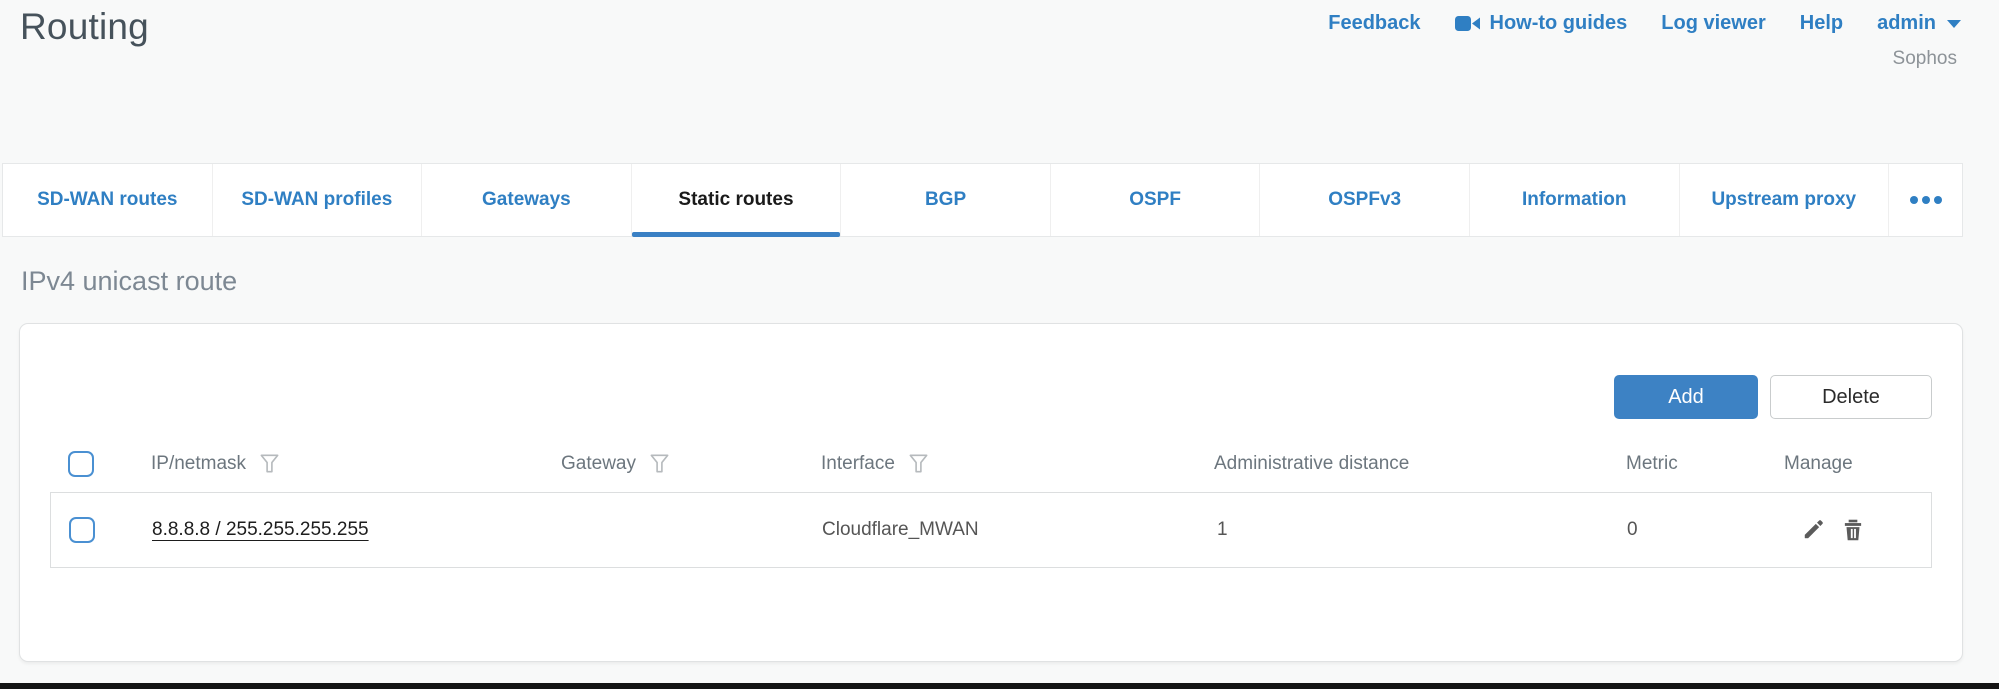 The width and height of the screenshot is (1999, 689). I want to click on route-admin-distance-cell: 1, so click(1222, 529).